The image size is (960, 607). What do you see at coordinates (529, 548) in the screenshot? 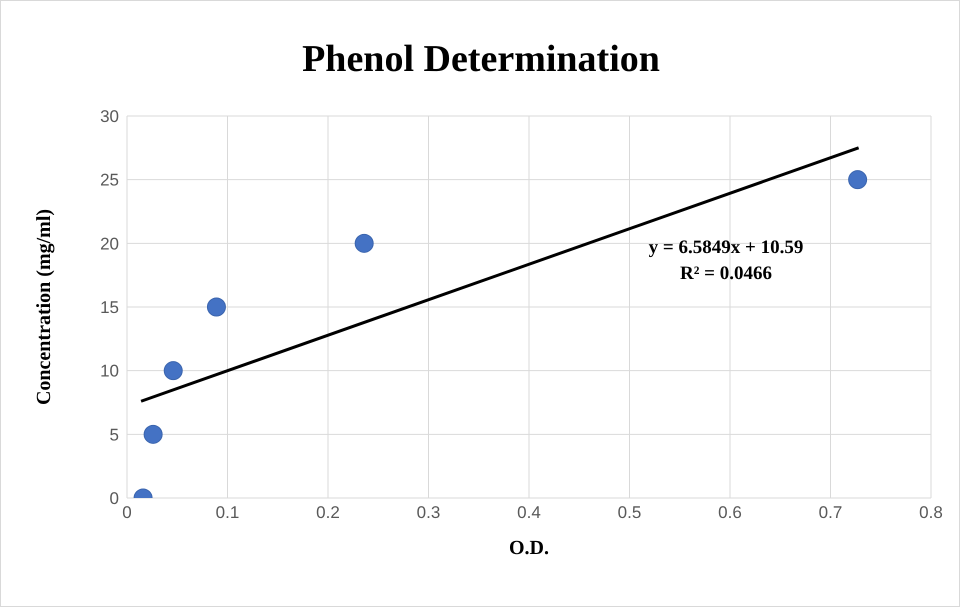
I see `x-axis-title: O.D.` at bounding box center [529, 548].